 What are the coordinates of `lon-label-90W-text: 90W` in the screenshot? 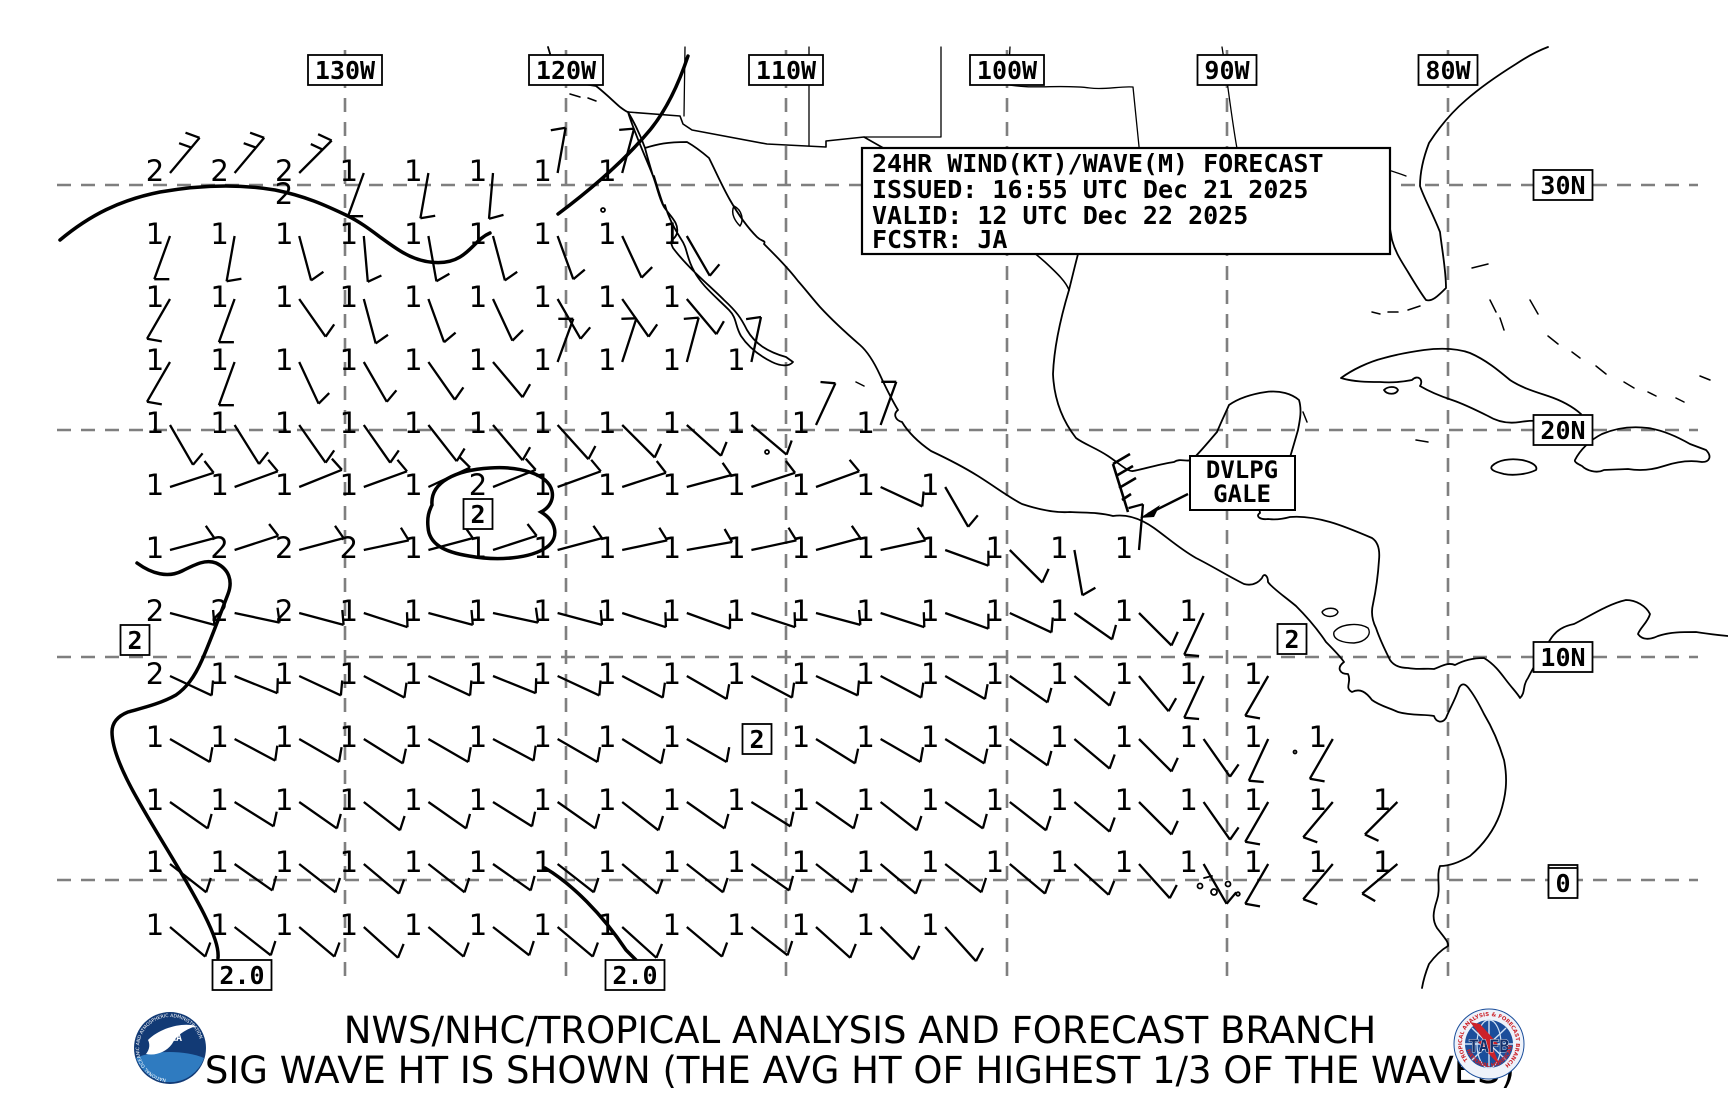 It's located at (1227, 70).